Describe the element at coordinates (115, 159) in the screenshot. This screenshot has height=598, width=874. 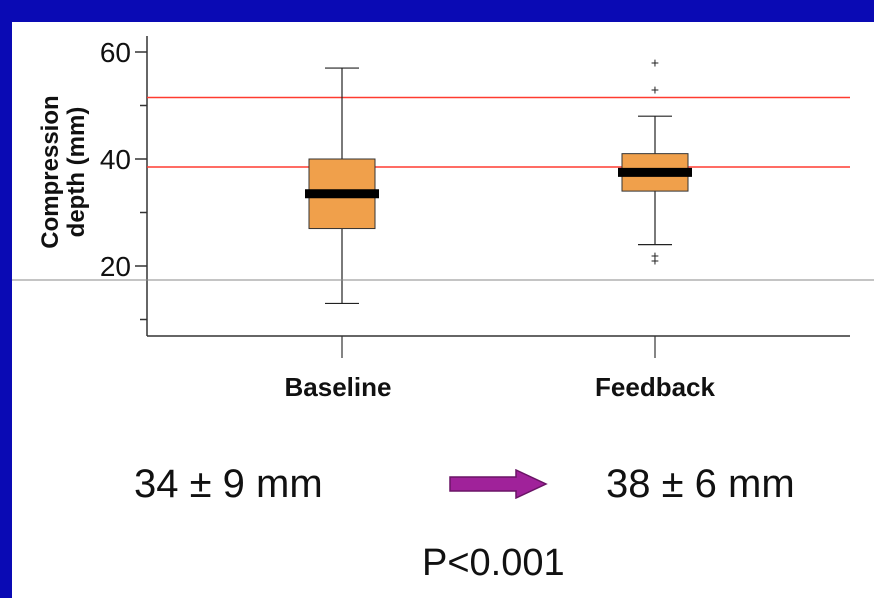
I see `y-tick-label: 40` at that location.